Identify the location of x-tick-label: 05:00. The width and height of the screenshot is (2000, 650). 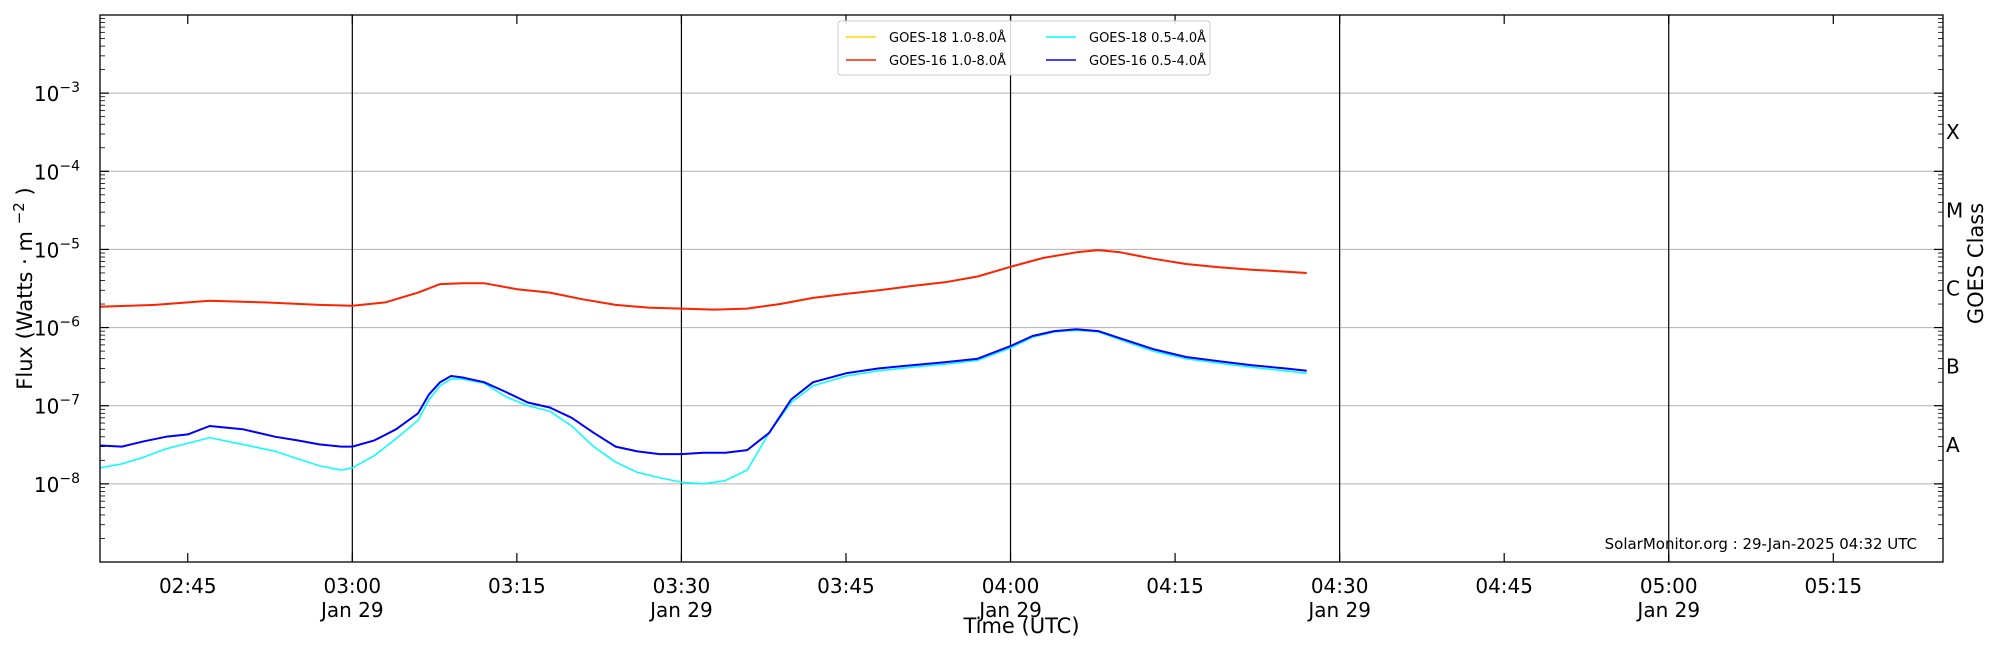
(1669, 586).